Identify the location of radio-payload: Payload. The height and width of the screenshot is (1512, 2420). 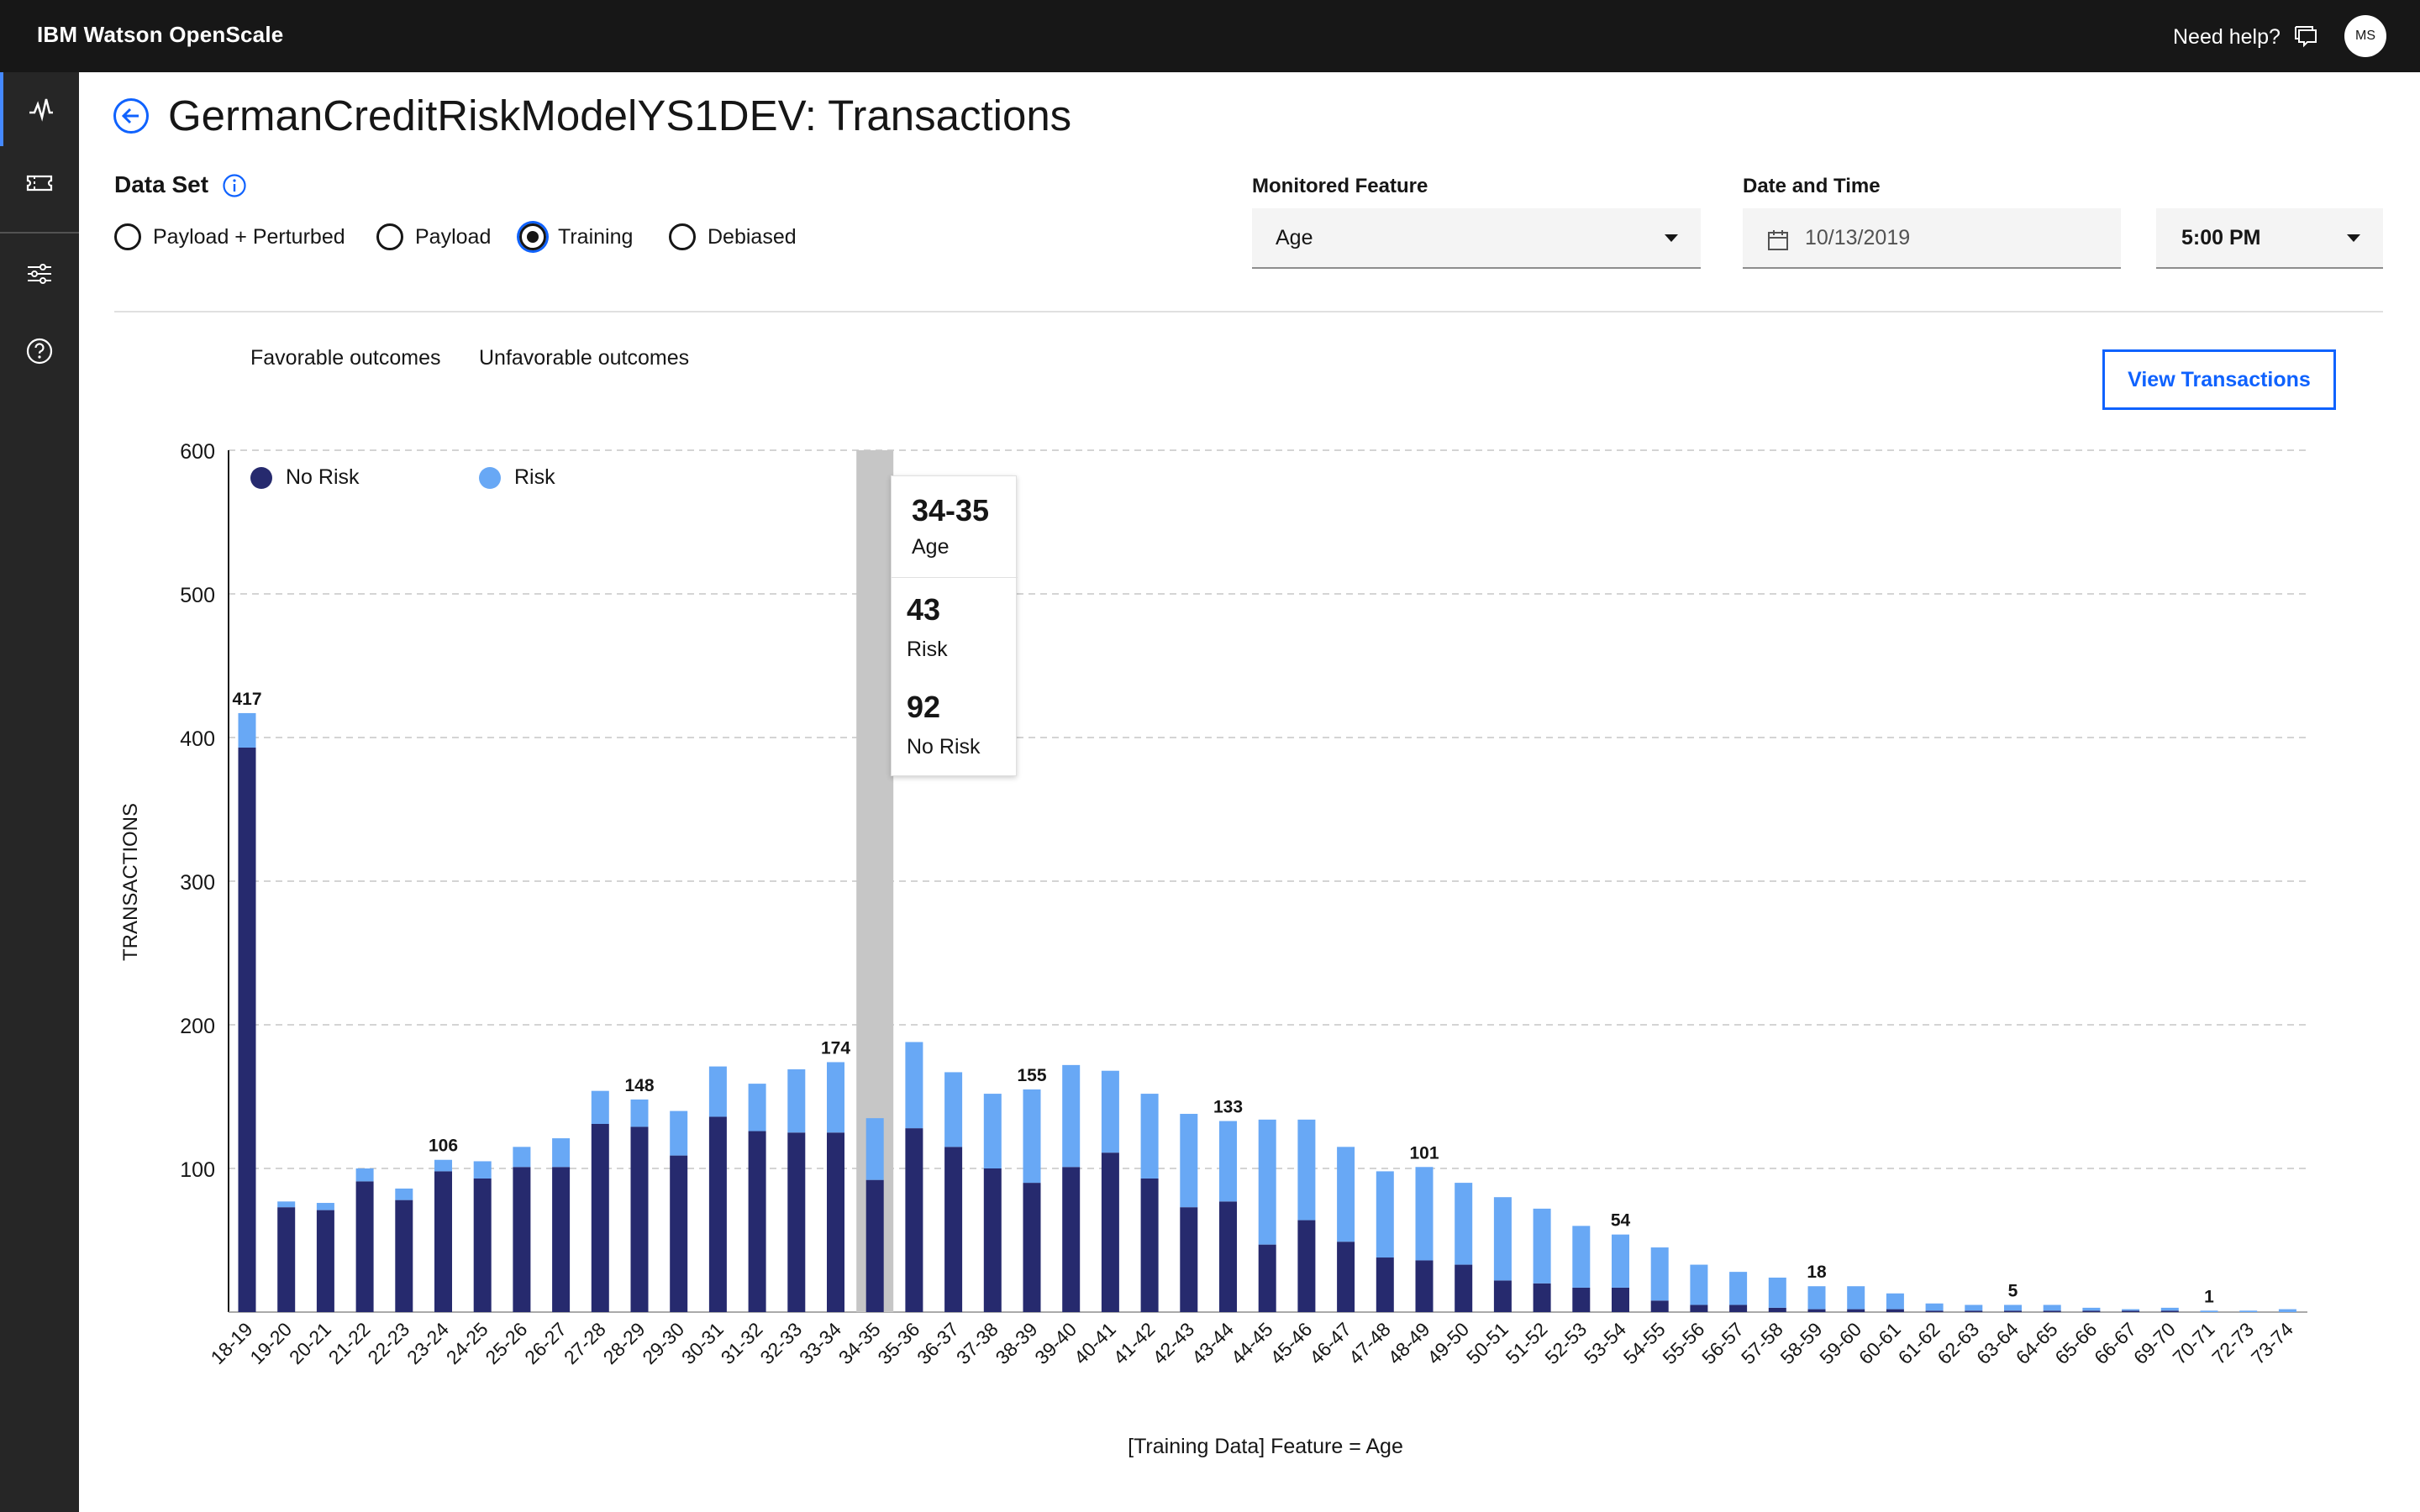
(434, 237).